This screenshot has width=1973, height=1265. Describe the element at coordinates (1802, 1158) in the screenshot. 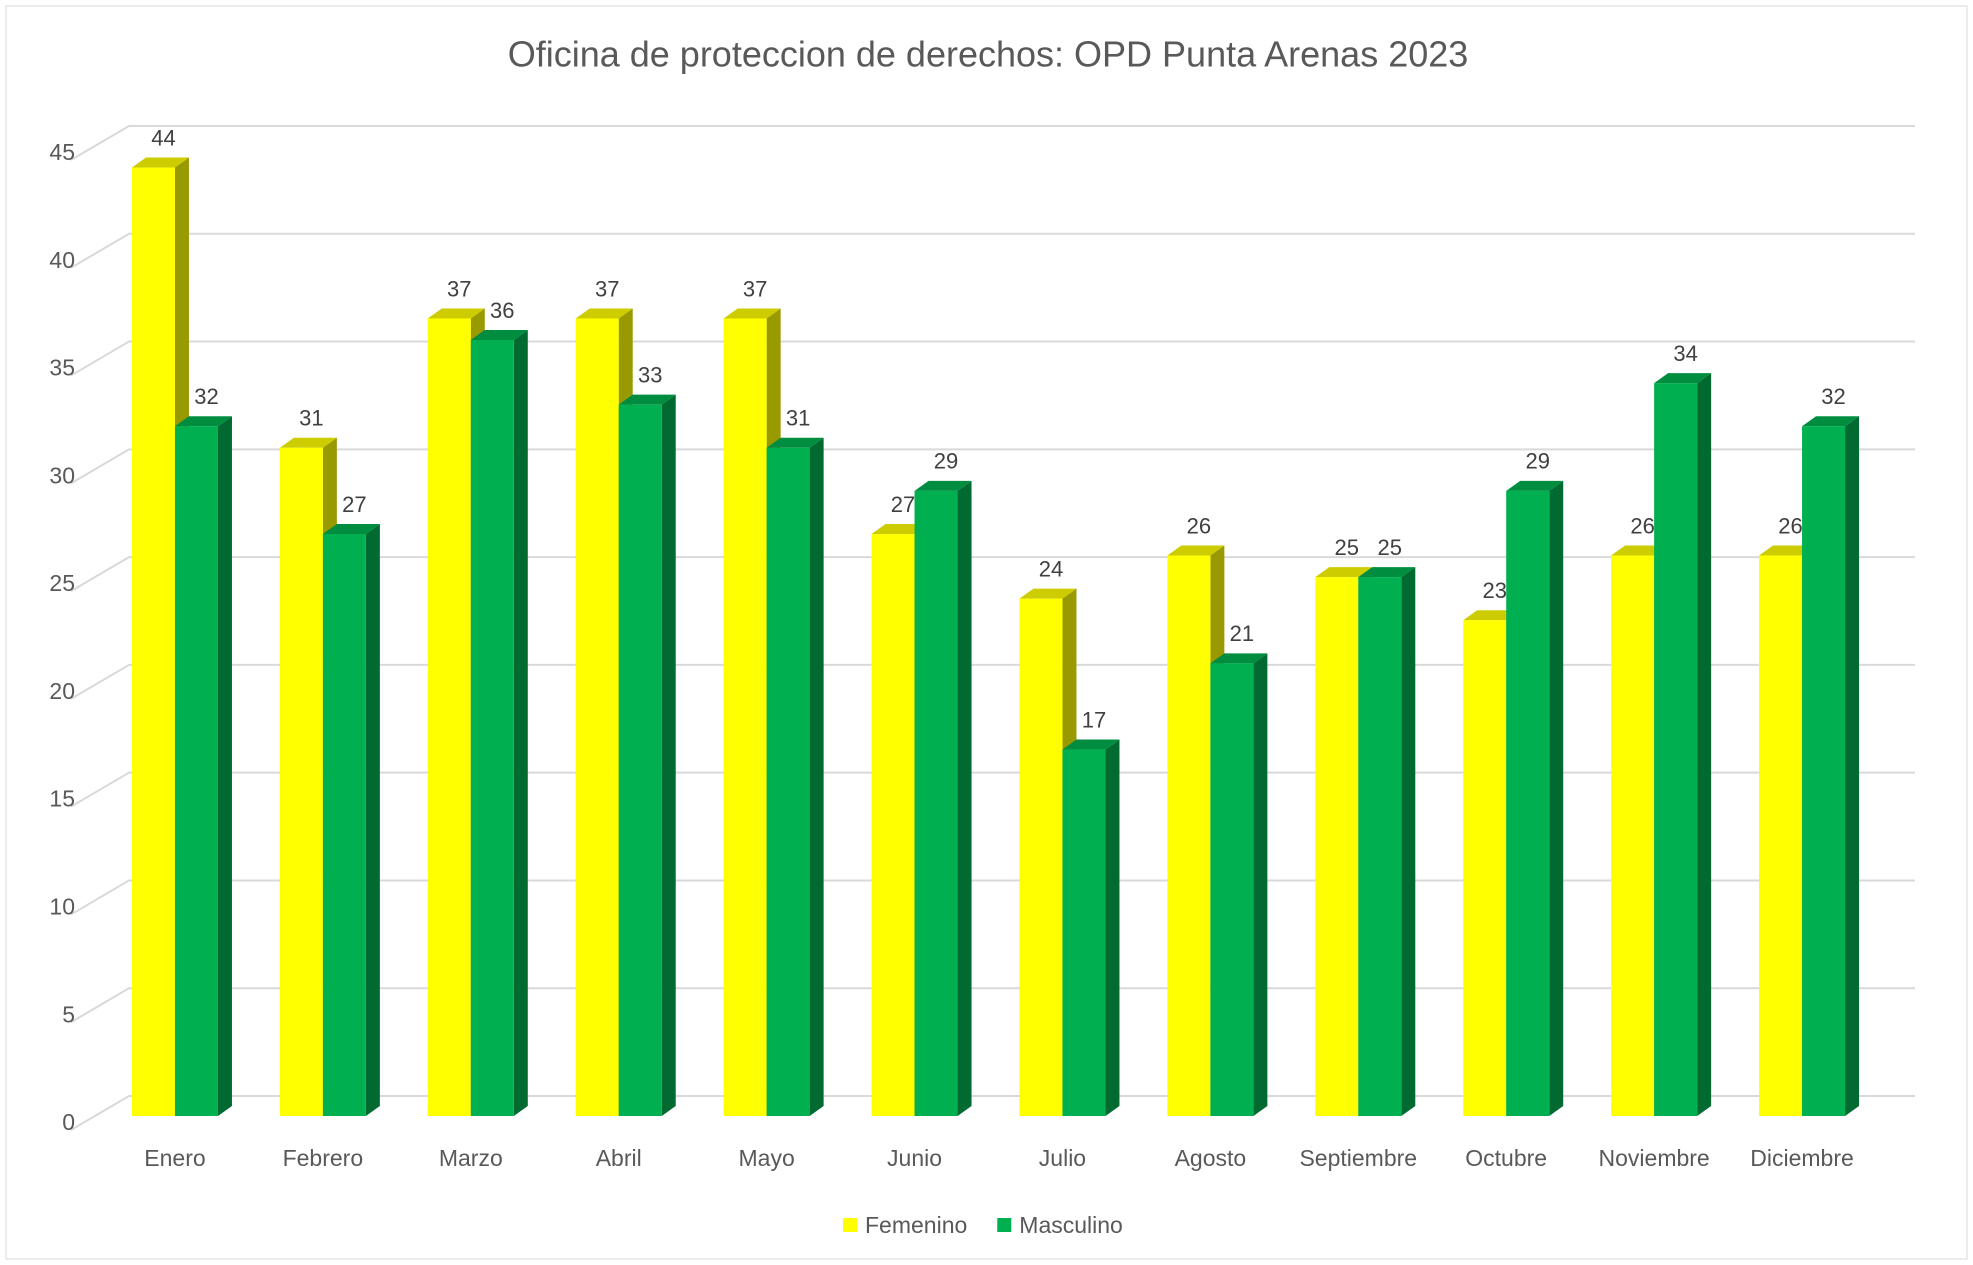

I see `x-tick-label: Diciembre` at that location.